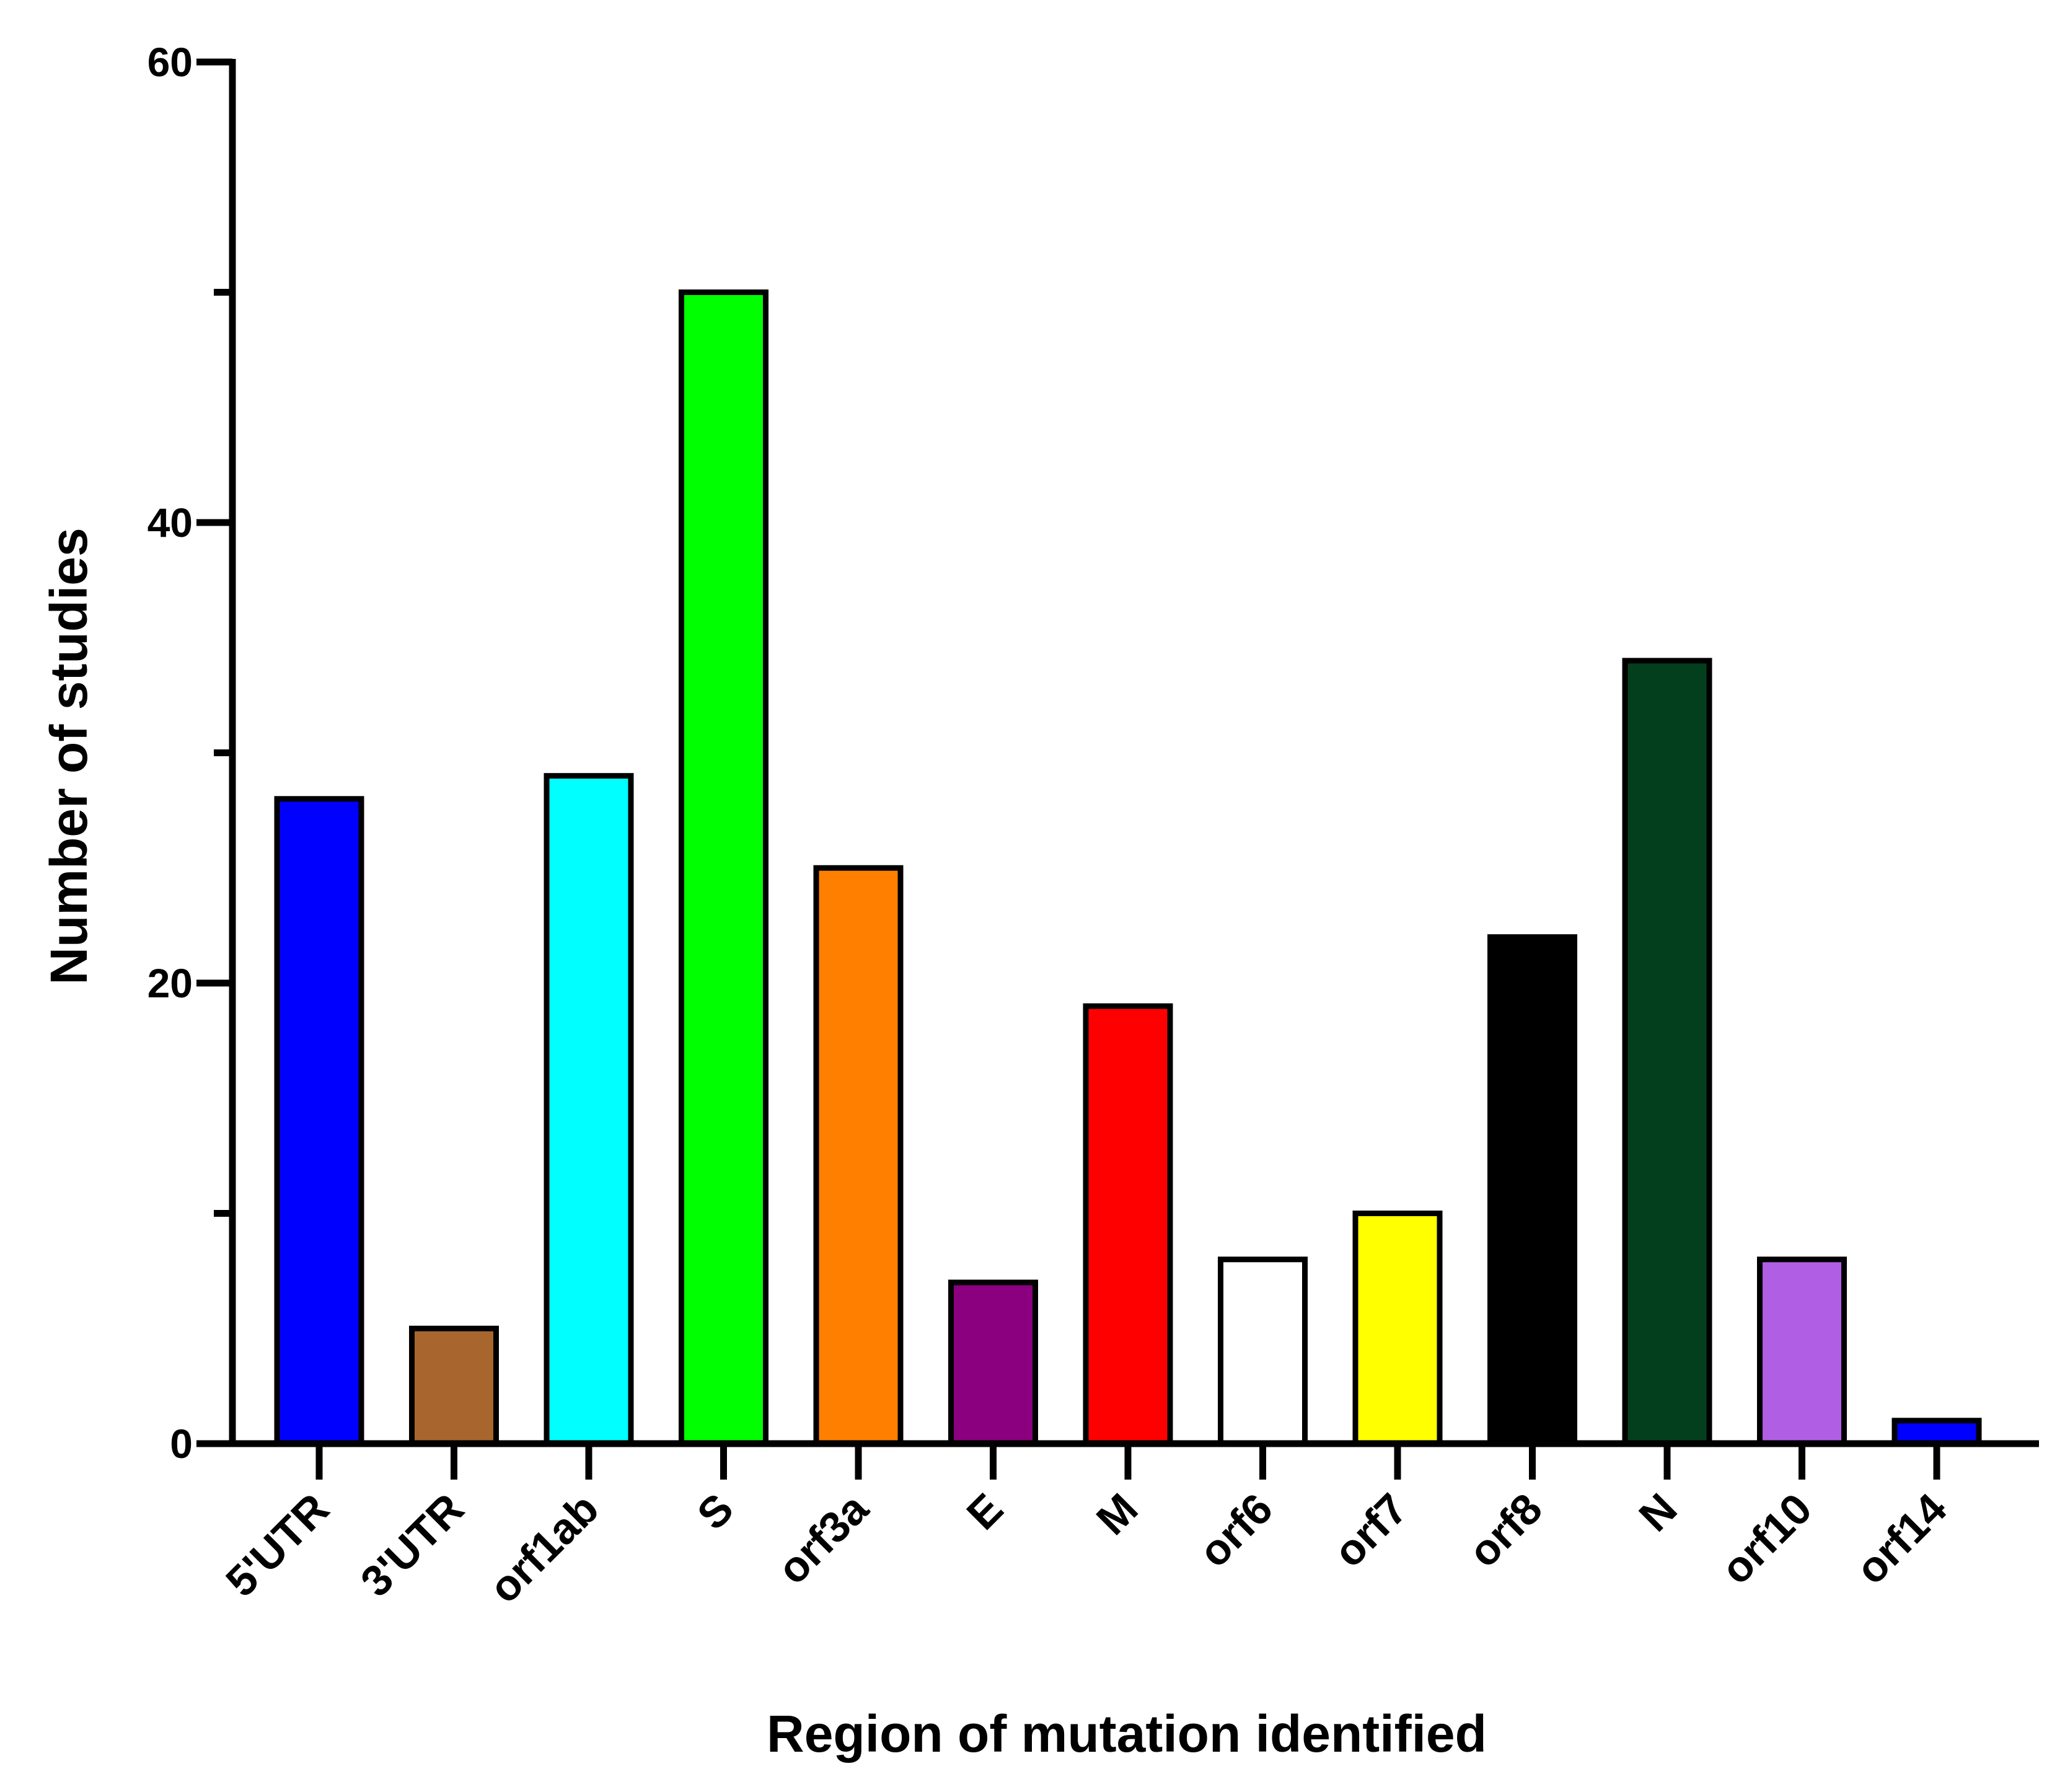 This screenshot has width=2052, height=1792. Describe the element at coordinates (858, 1156) in the screenshot. I see `bar-orf3a` at that location.